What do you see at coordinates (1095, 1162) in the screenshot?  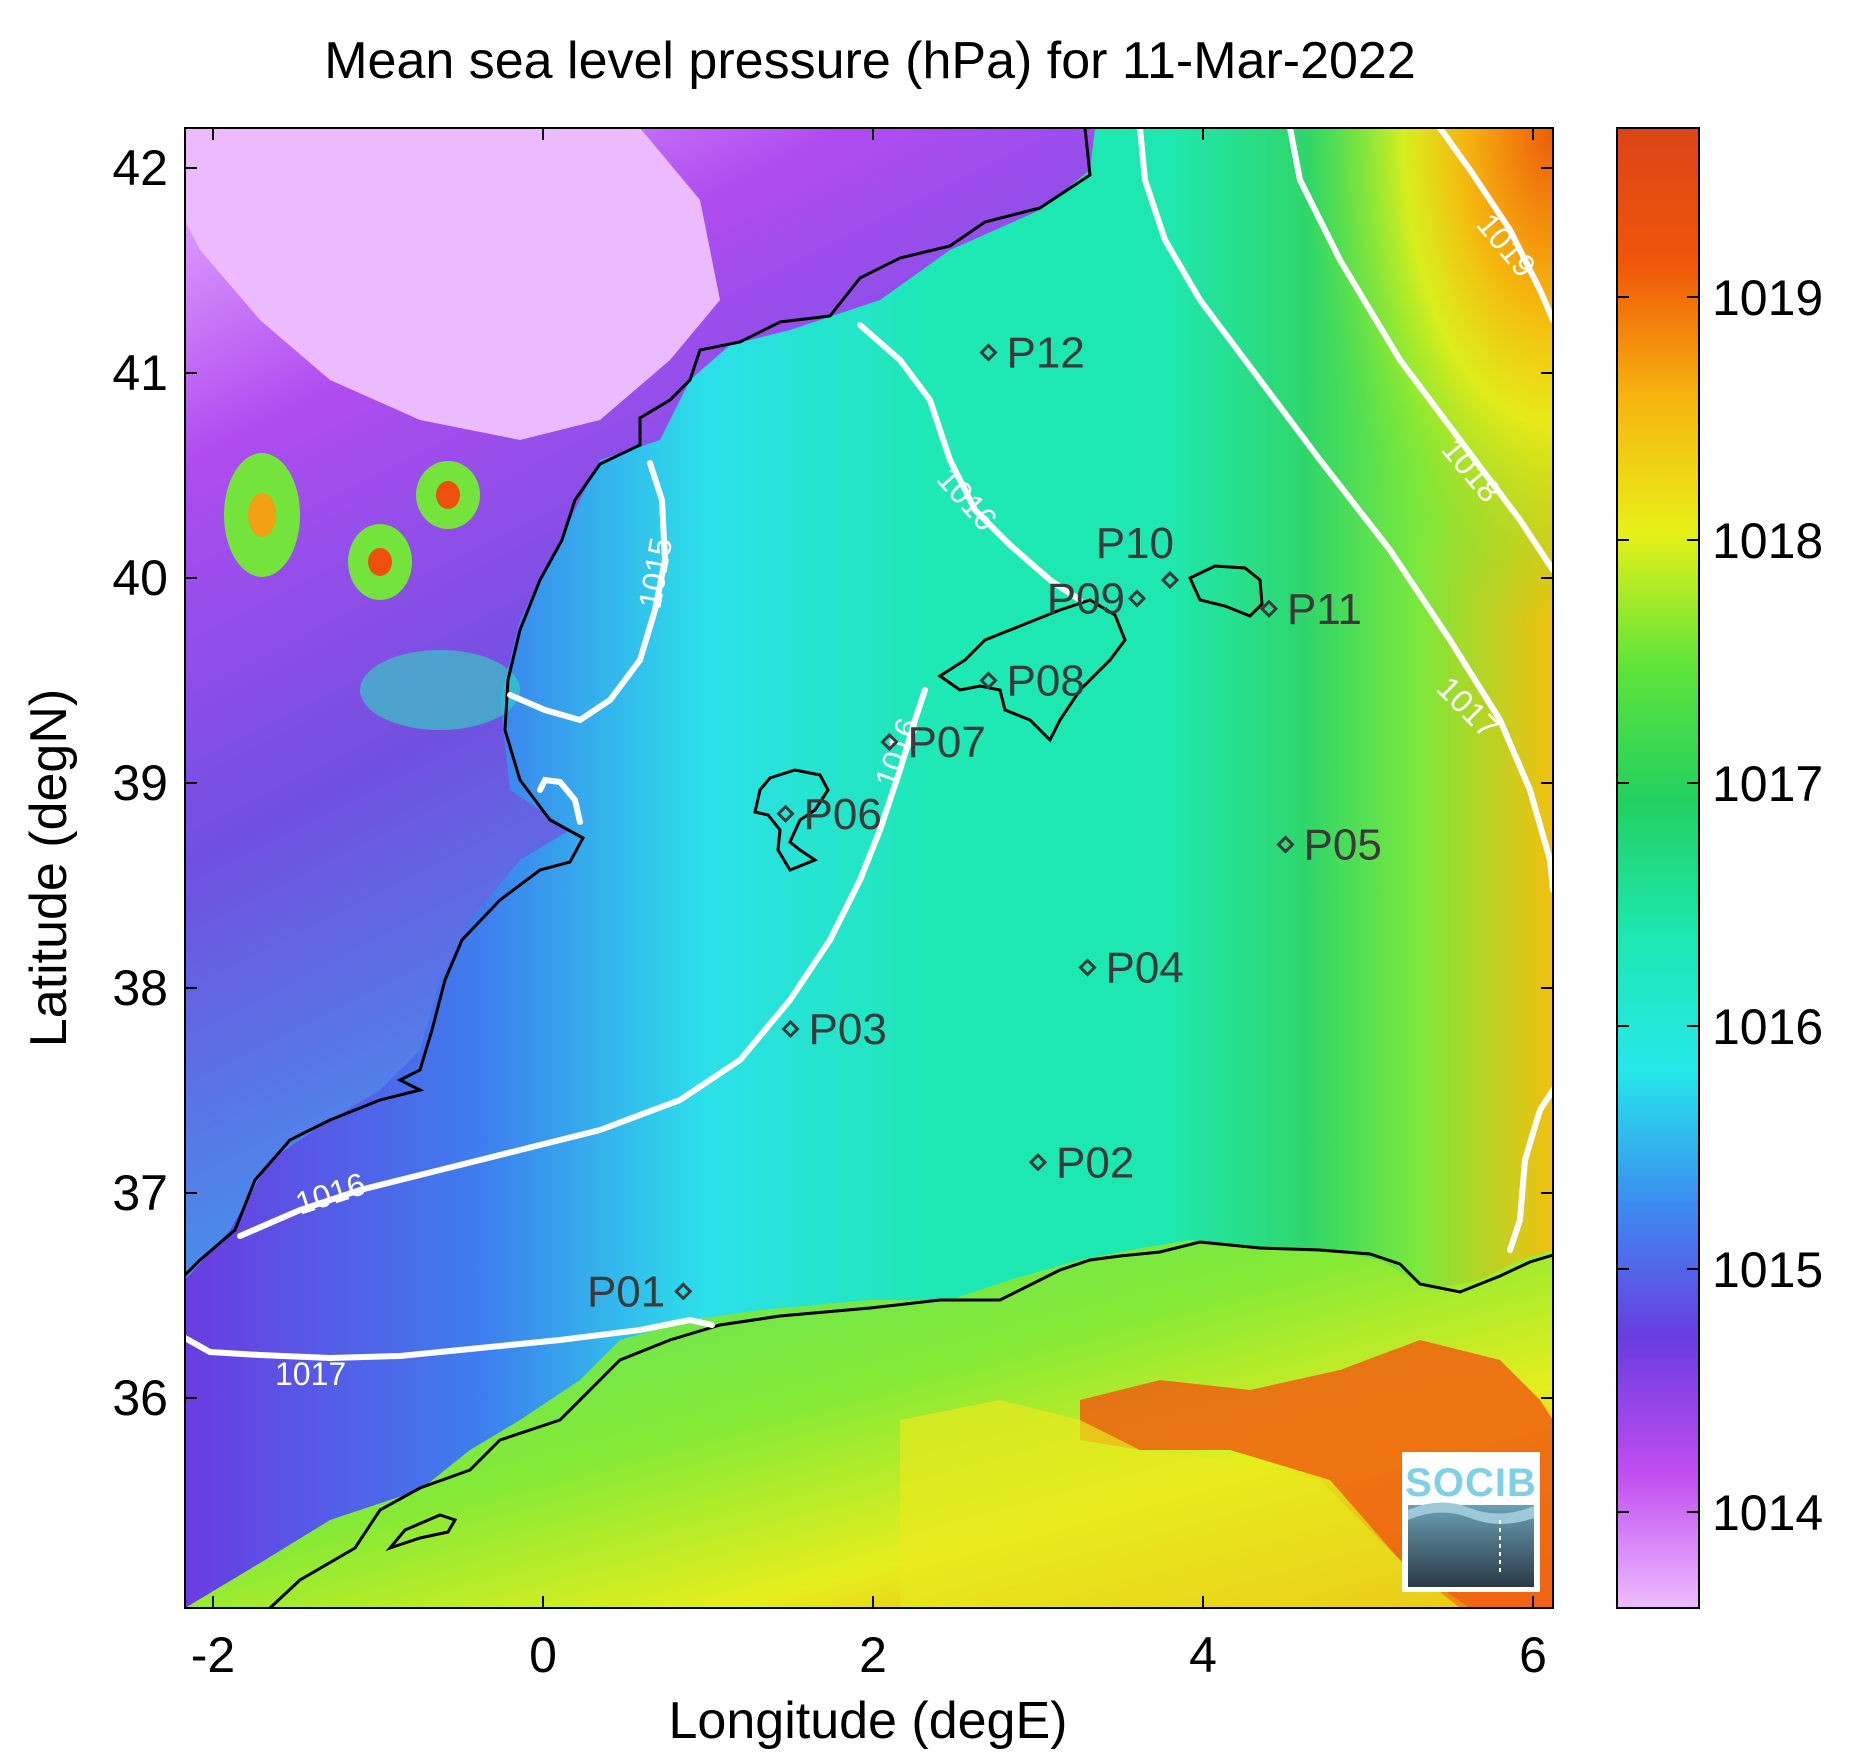 I see `station-label-p02: P02` at bounding box center [1095, 1162].